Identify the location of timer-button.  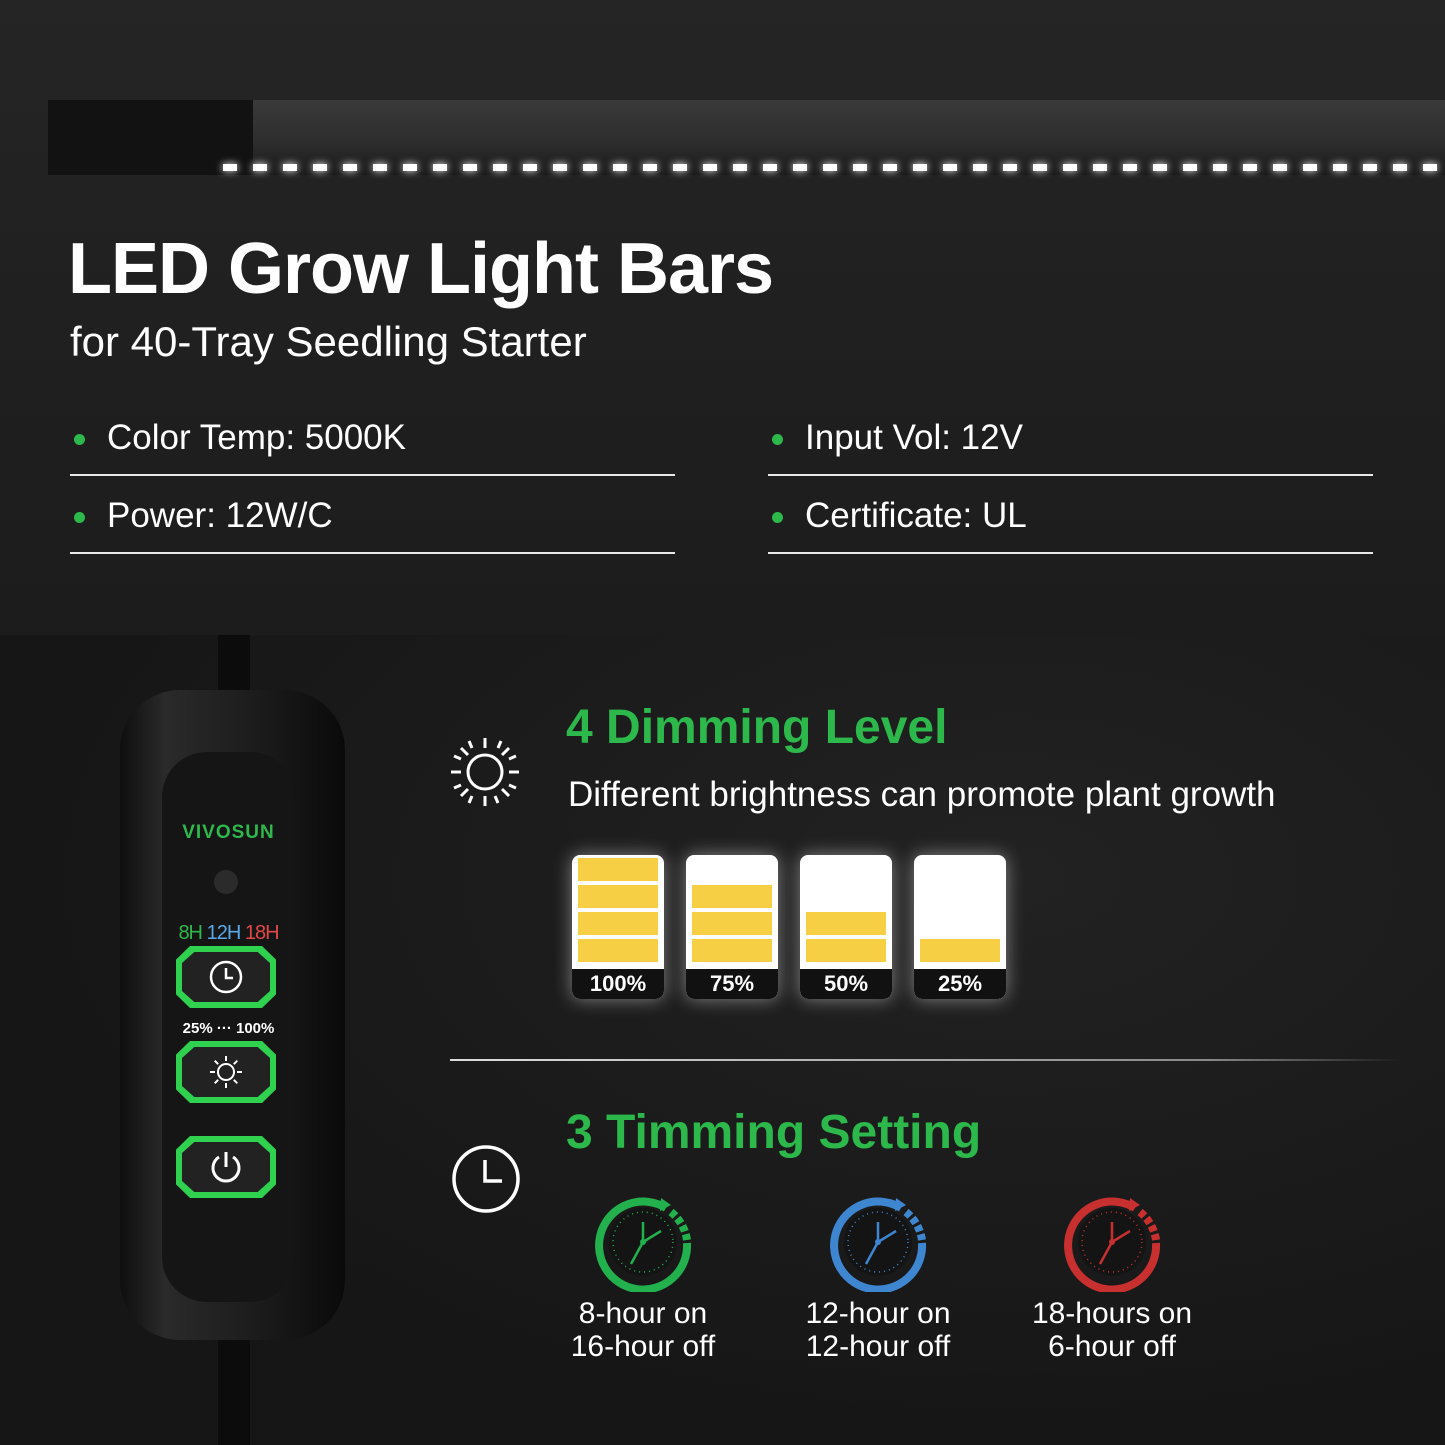
(226, 977).